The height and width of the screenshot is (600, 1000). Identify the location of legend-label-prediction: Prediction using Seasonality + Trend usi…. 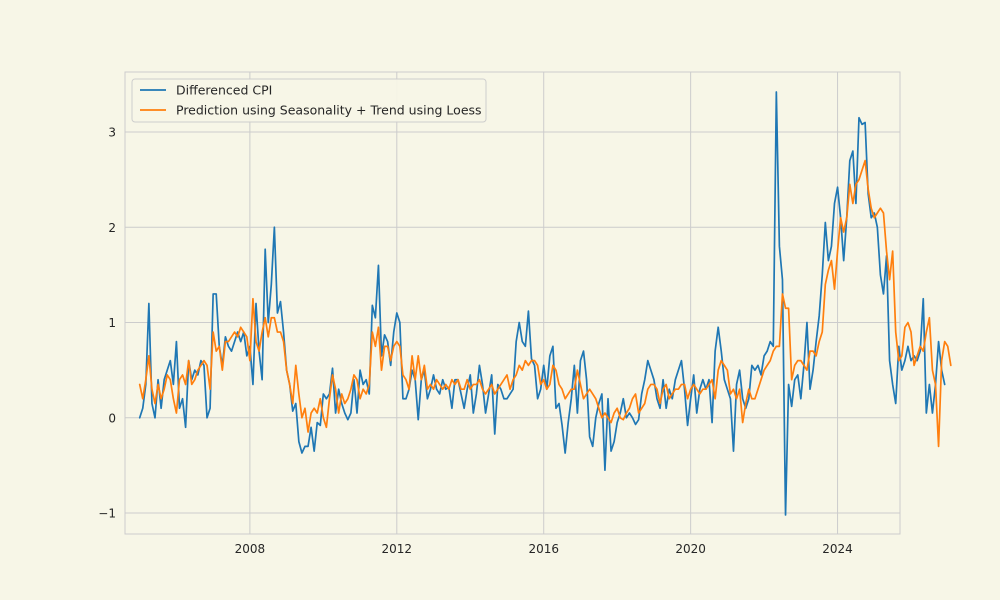
(329, 110).